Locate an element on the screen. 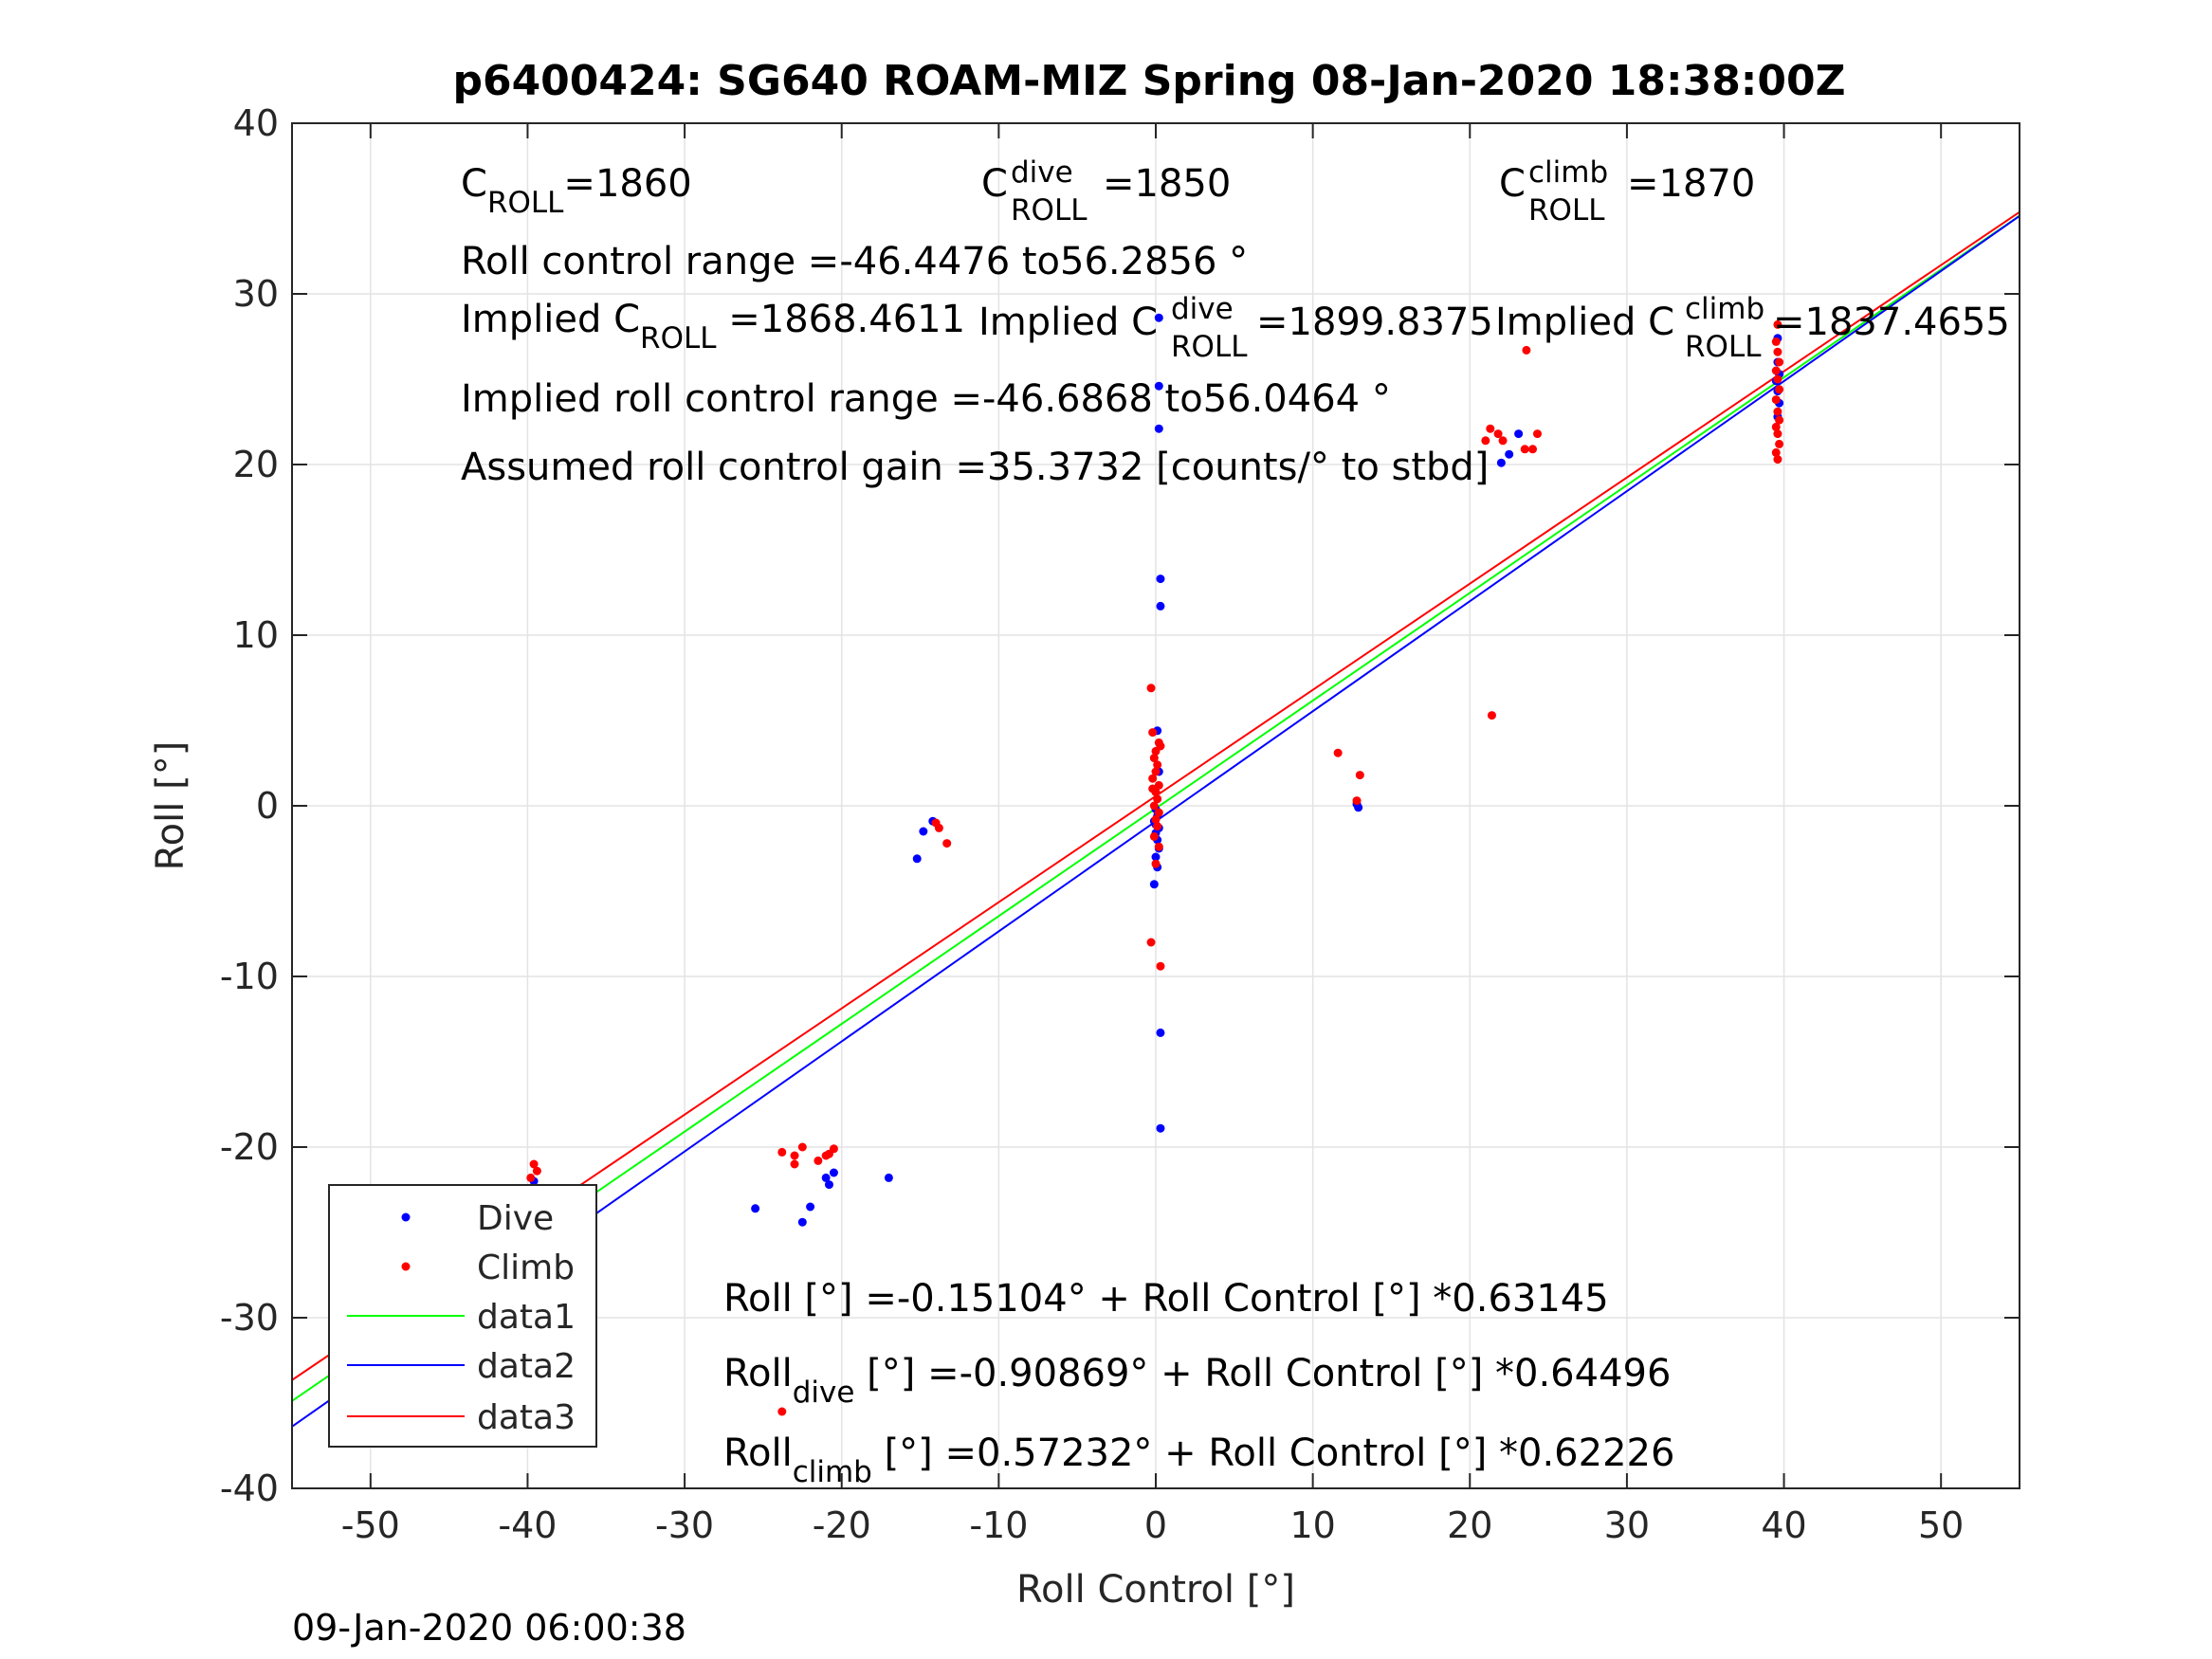 Image resolution: width=2212 pixels, height=1659 pixels. implied-c-roll-dive-annotation: Implied C dive ROLL =1899.8375 is located at coordinates (1235, 325).